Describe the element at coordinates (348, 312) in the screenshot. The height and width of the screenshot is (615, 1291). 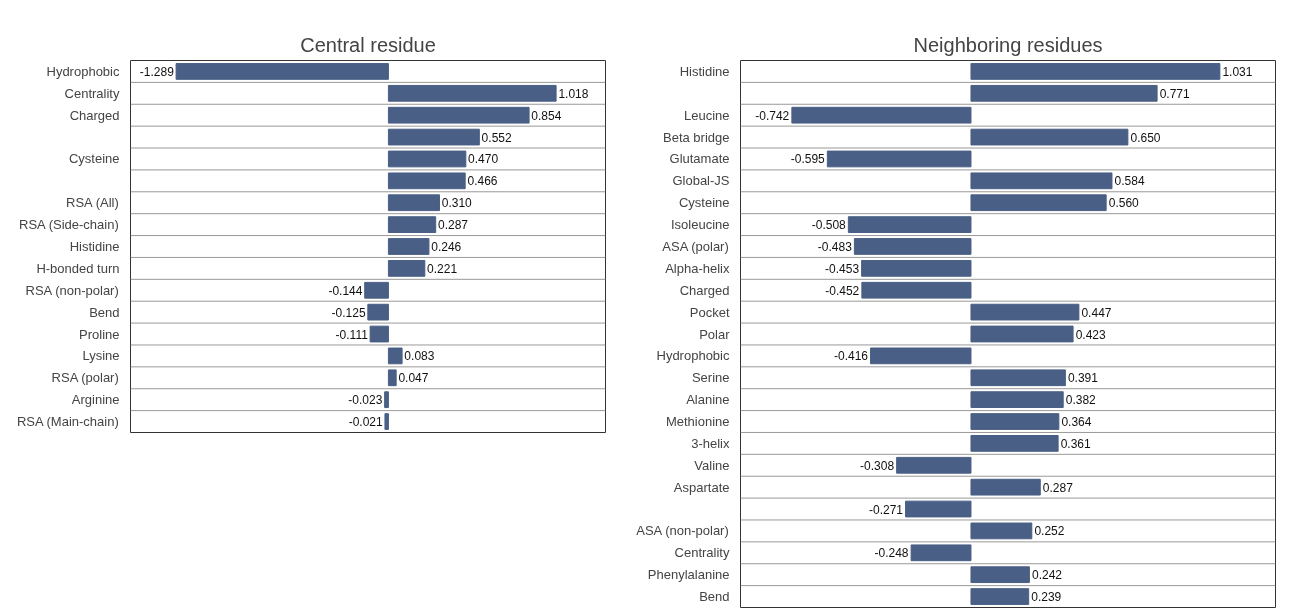
I see `data-label: -0.125` at that location.